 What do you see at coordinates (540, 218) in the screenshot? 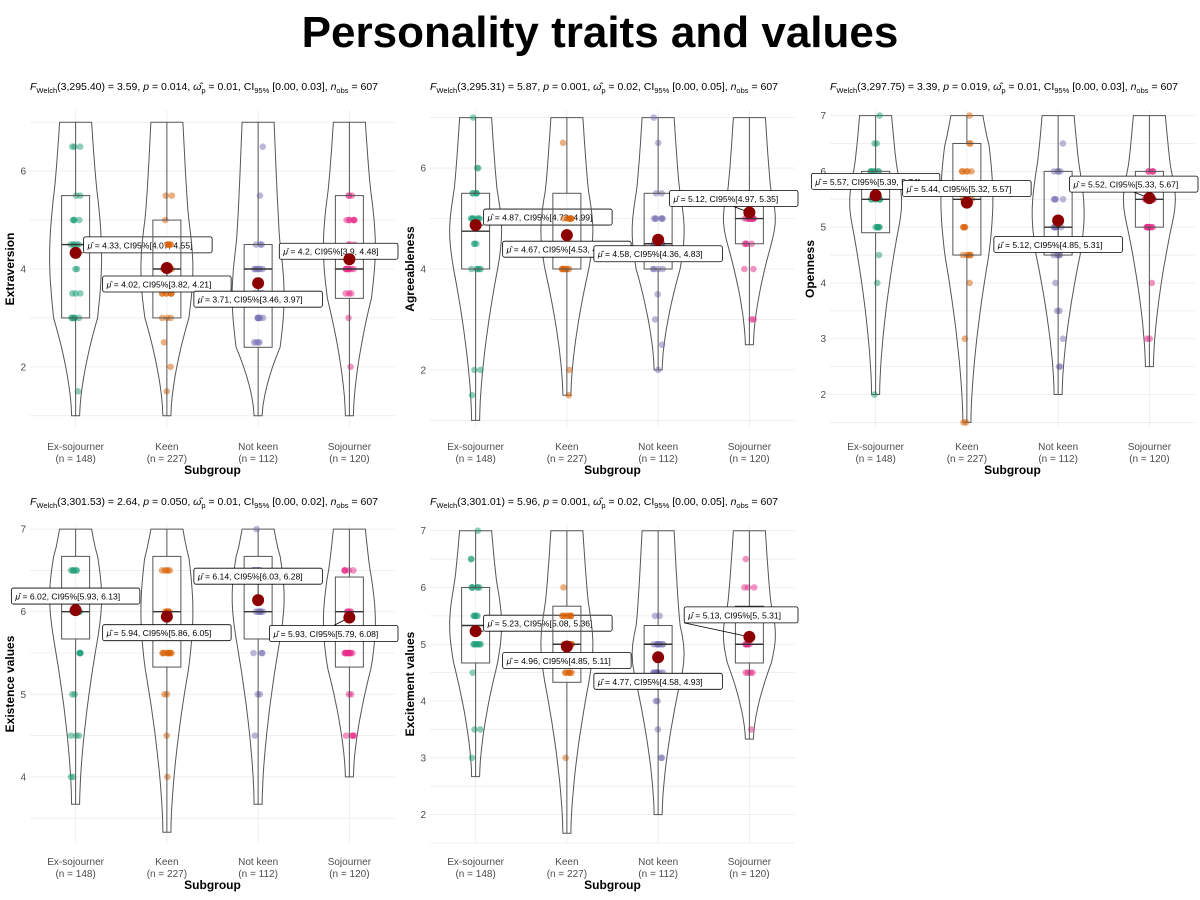
I see `mean-label: μ̂ = 4.87, CI95%[4.73, 4.99]` at bounding box center [540, 218].